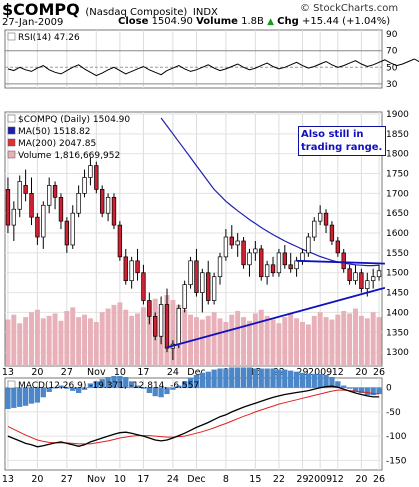 Image resolution: width=419 pixels, height=487 pixels. Describe the element at coordinates (11, 118) in the screenshot. I see `price-legend-label-swatch` at that location.